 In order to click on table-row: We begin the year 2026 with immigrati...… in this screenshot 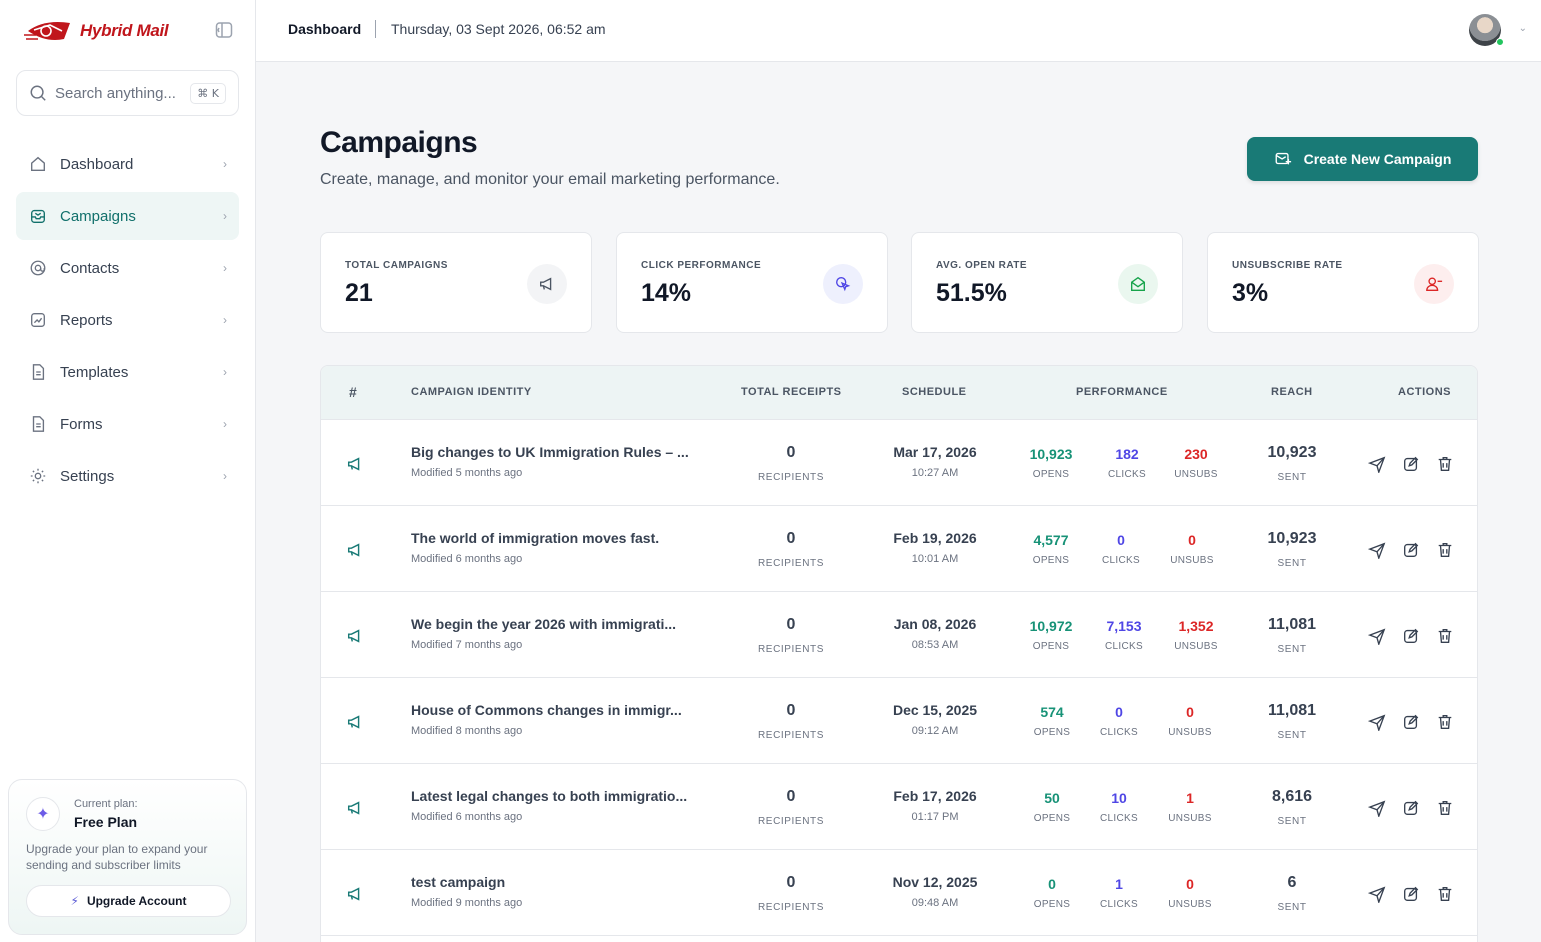, I will do `click(899, 635)`.